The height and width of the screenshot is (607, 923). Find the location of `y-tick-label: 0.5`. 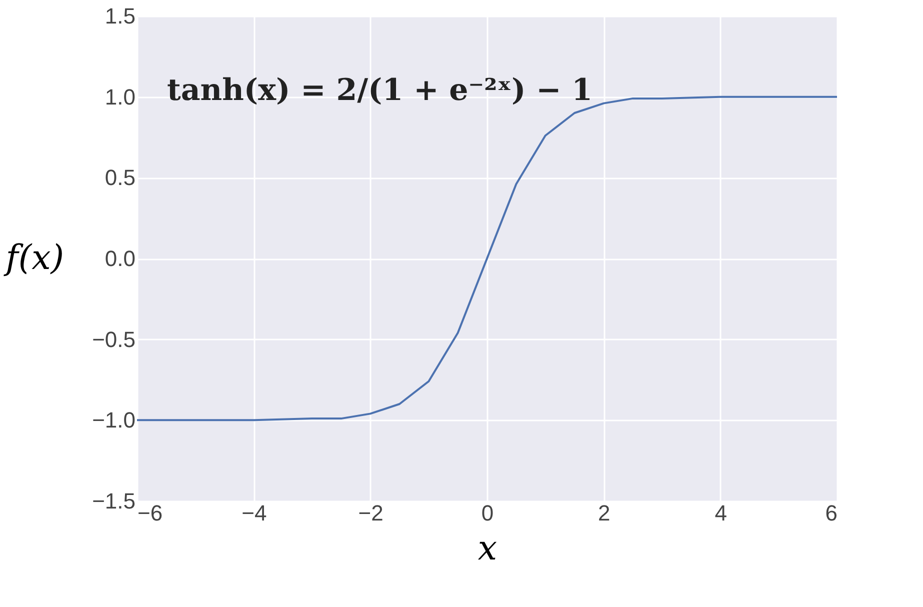

y-tick-label: 0.5 is located at coordinates (120, 177).